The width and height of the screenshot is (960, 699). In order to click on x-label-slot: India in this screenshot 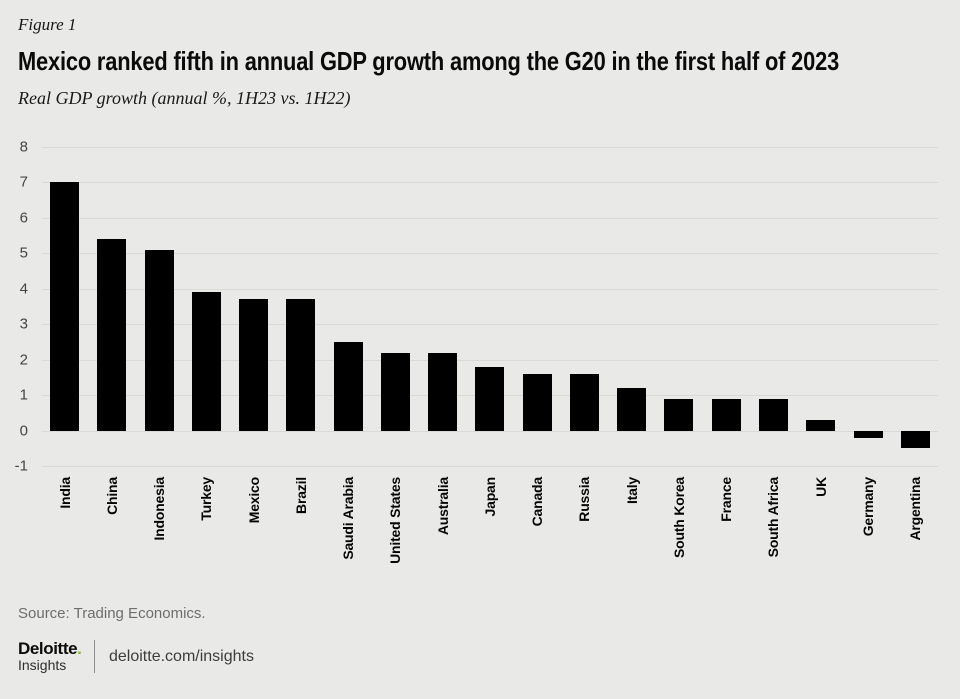, I will do `click(64, 527)`.